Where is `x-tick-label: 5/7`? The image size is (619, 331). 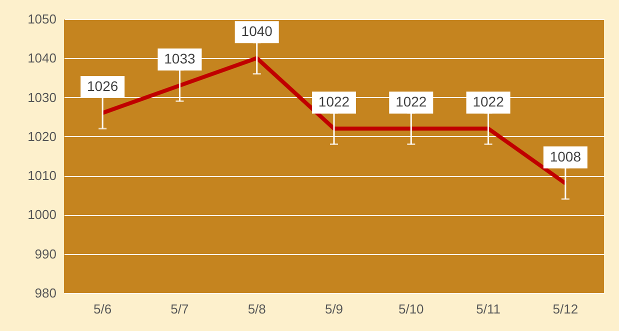 x-tick-label: 5/7 is located at coordinates (179, 309).